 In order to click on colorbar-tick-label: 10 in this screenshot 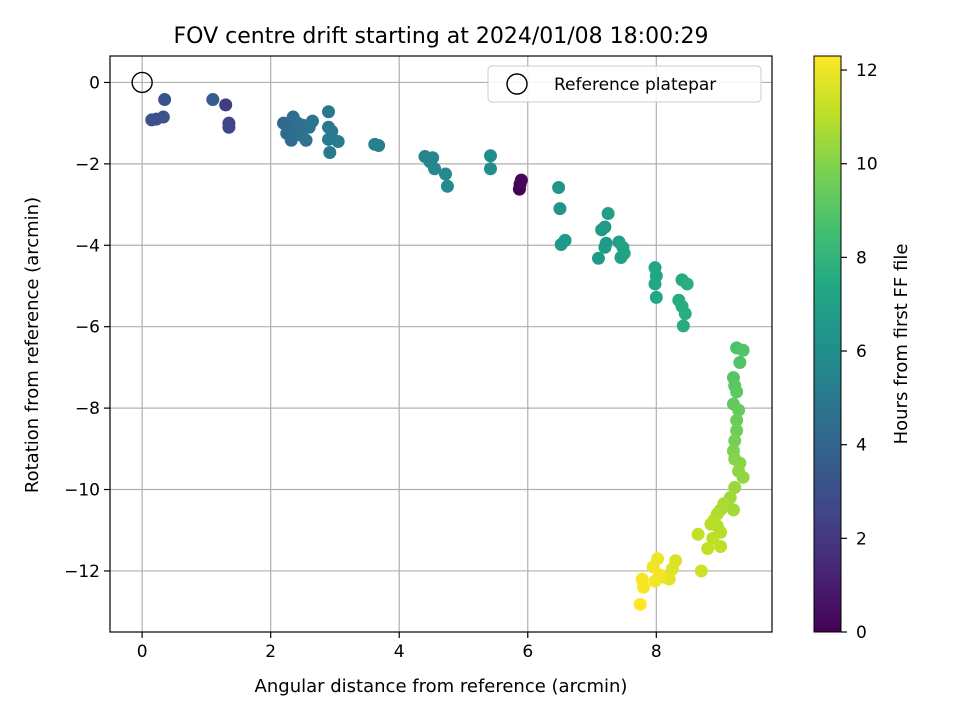, I will do `click(867, 165)`.